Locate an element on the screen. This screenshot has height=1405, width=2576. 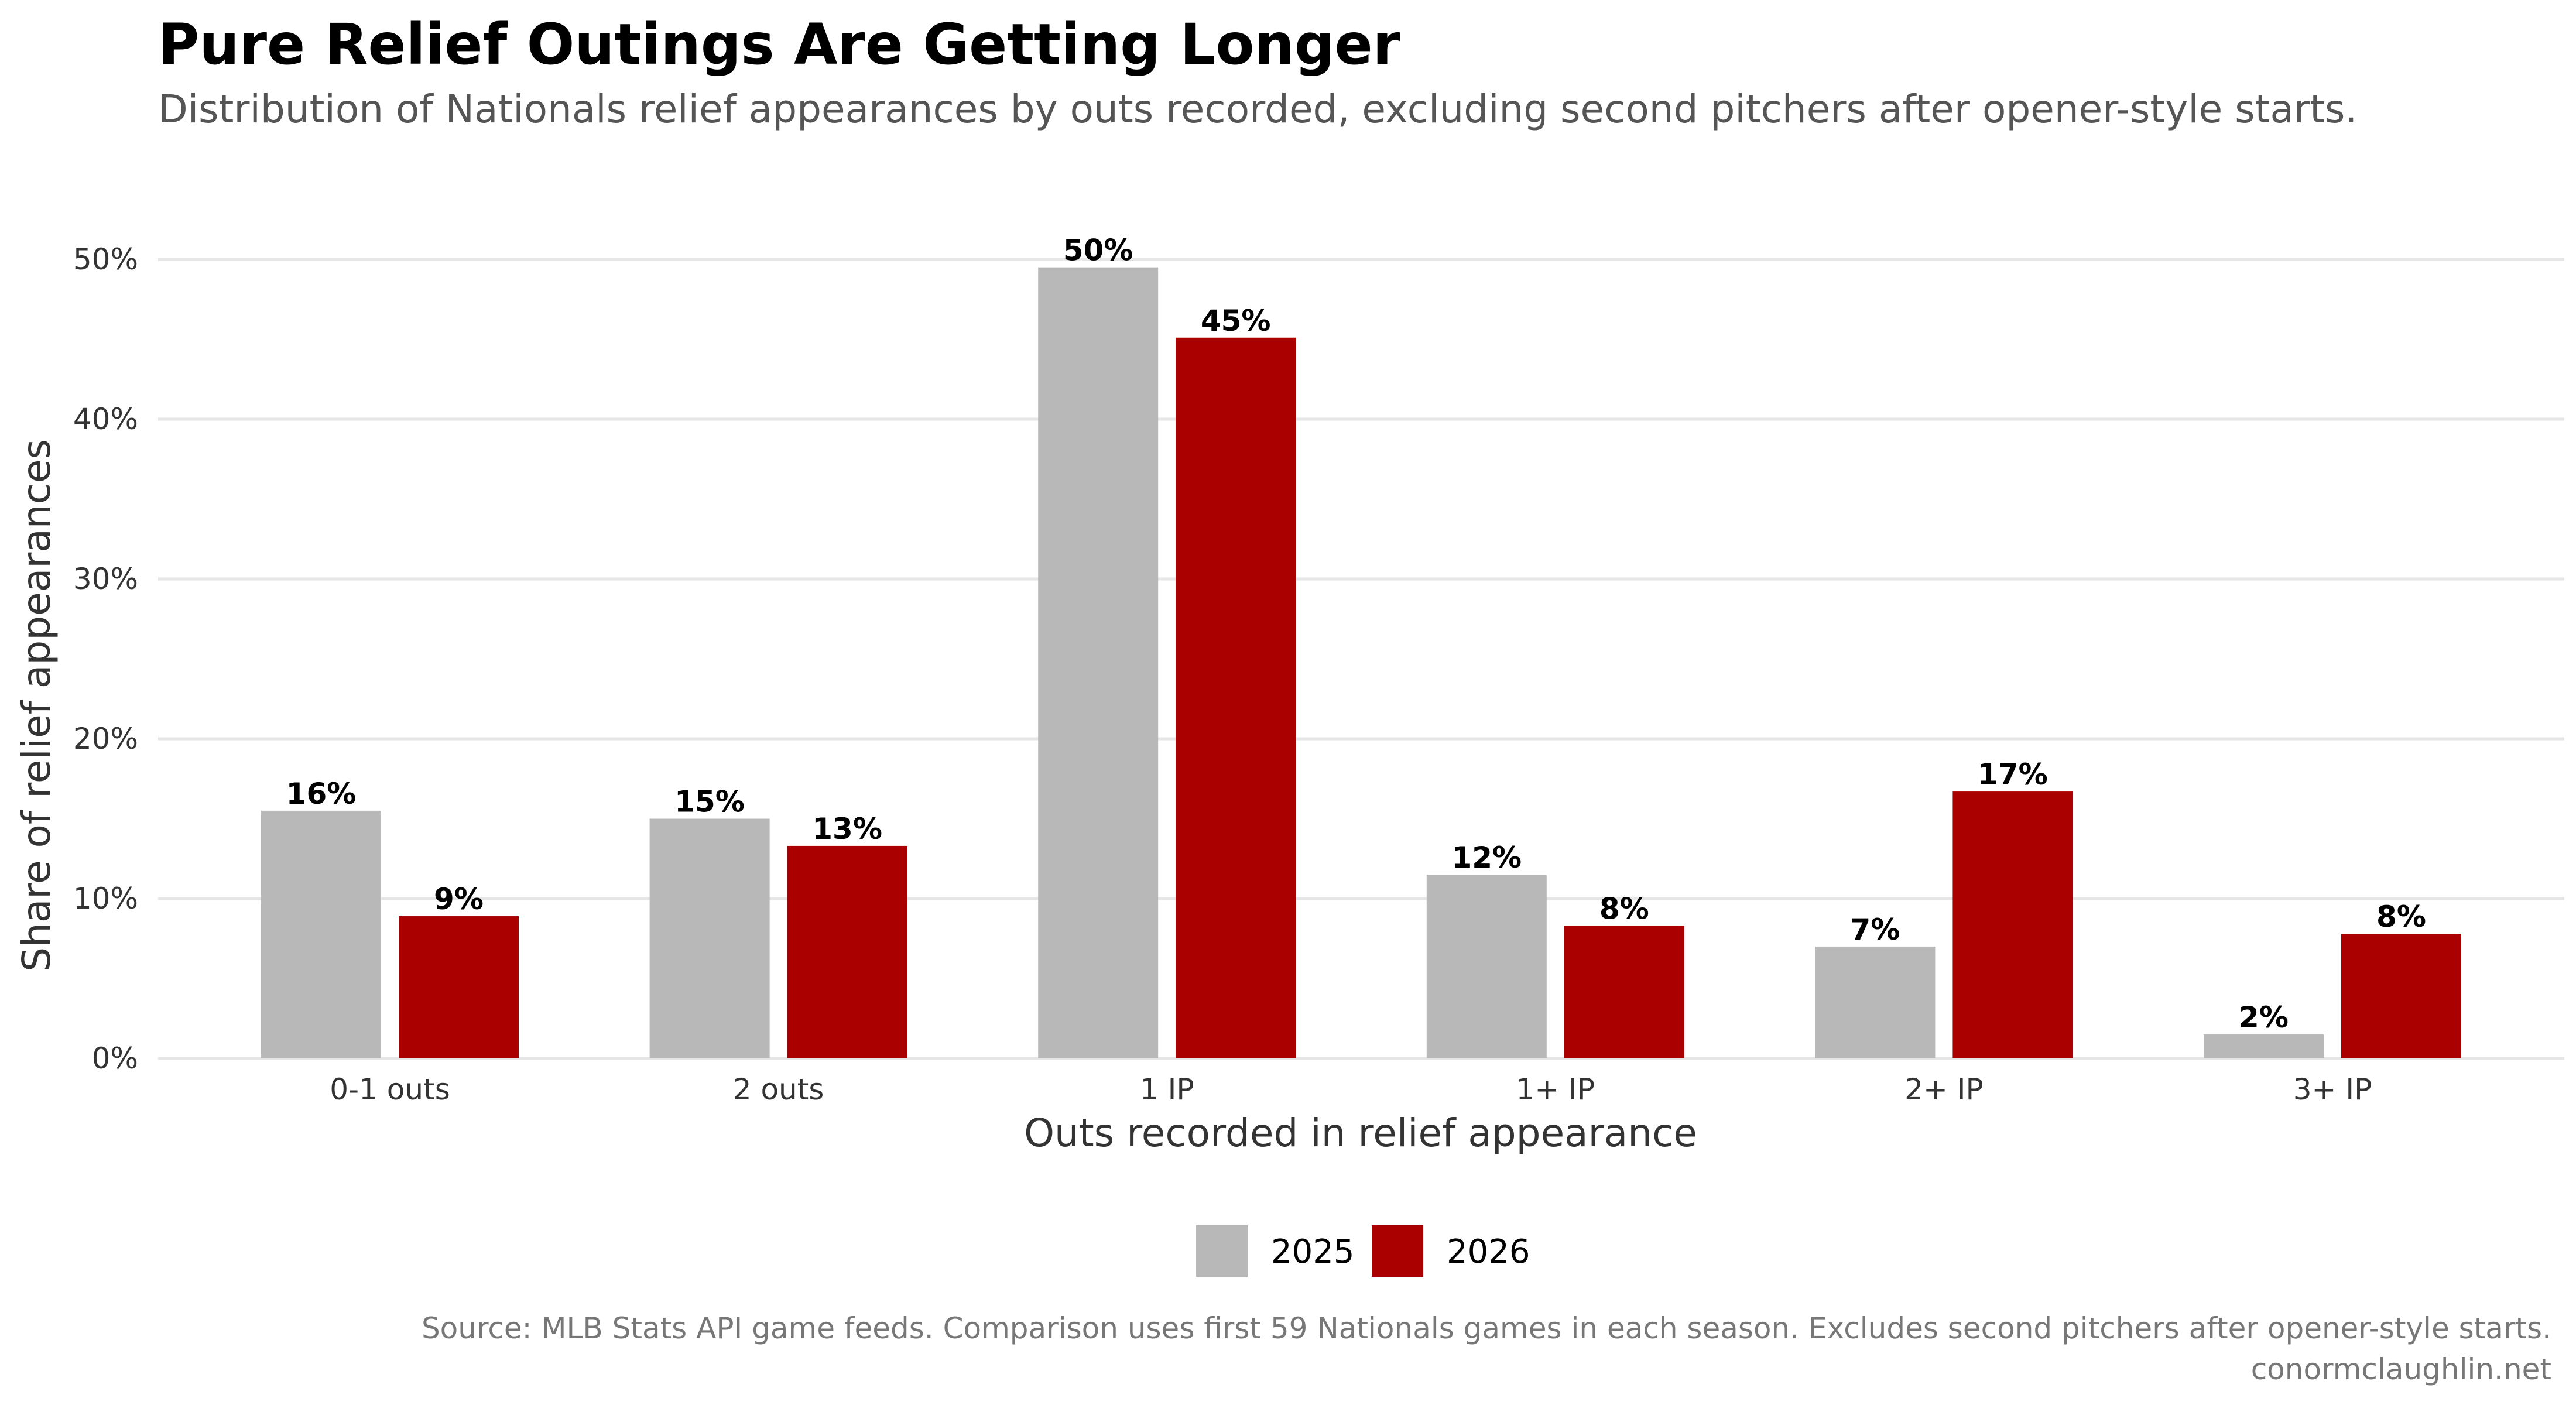
bar-label-2026-0: 9% is located at coordinates (459, 899).